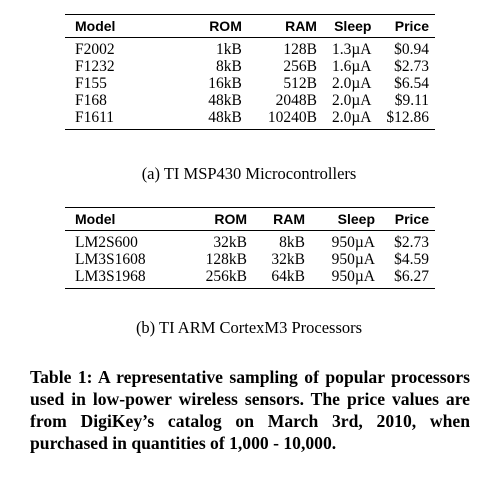  What do you see at coordinates (226, 259) in the screenshot?
I see `rom-cell: 128kB` at bounding box center [226, 259].